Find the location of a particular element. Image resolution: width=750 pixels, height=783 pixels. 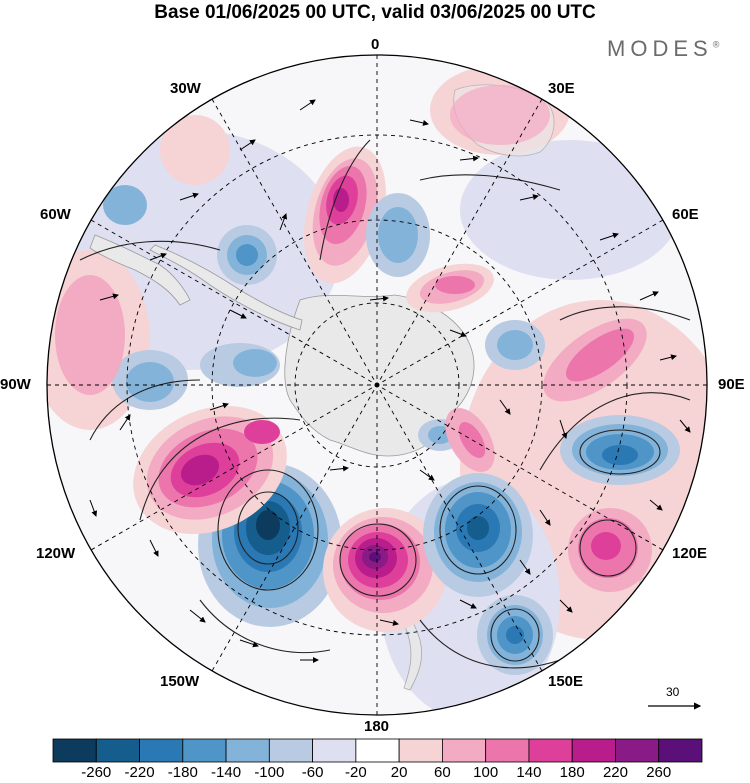

negative-anomaly-amundsen is located at coordinates (196, 376).